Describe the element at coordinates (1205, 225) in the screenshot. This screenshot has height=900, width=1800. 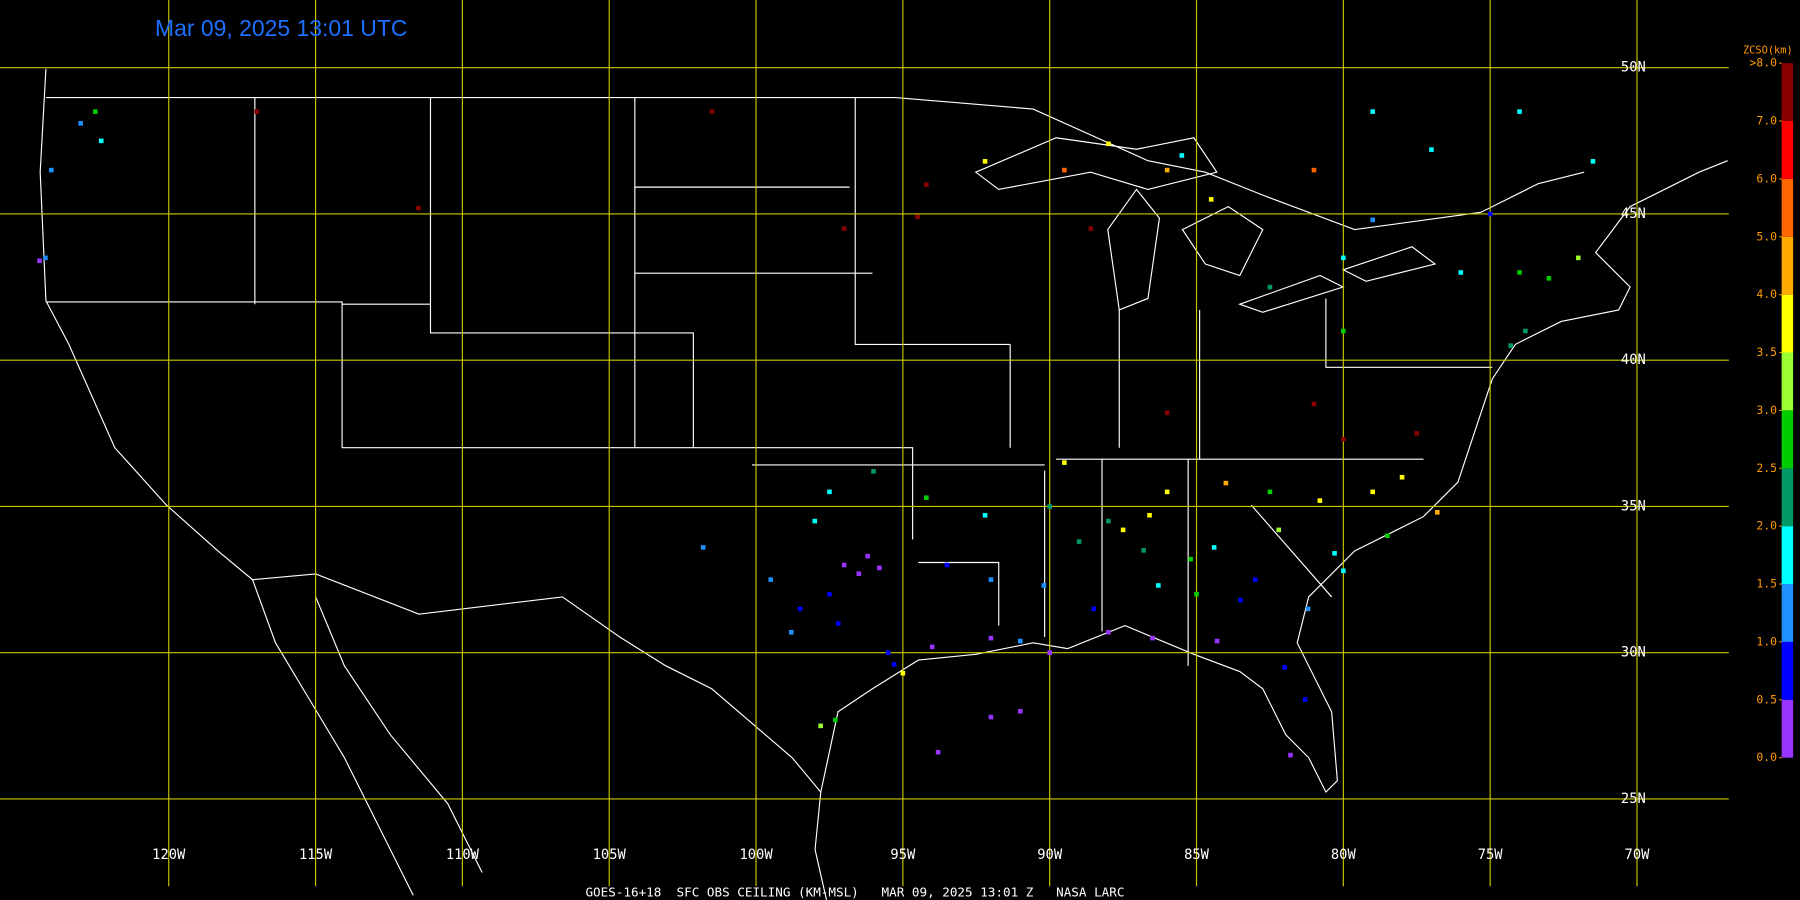
I see `great-lakes` at that location.